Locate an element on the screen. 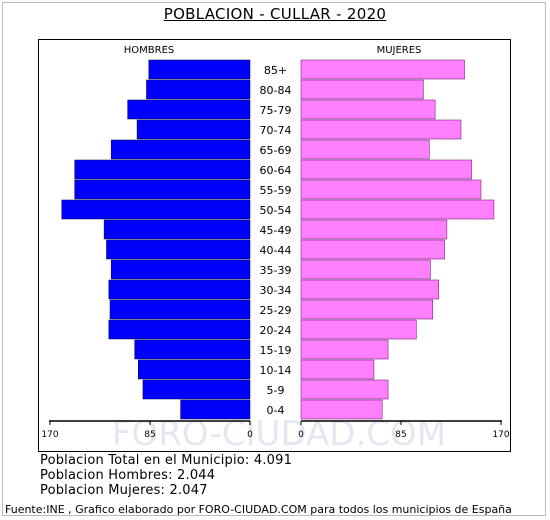  age-group-label: 5-9 is located at coordinates (276, 390).